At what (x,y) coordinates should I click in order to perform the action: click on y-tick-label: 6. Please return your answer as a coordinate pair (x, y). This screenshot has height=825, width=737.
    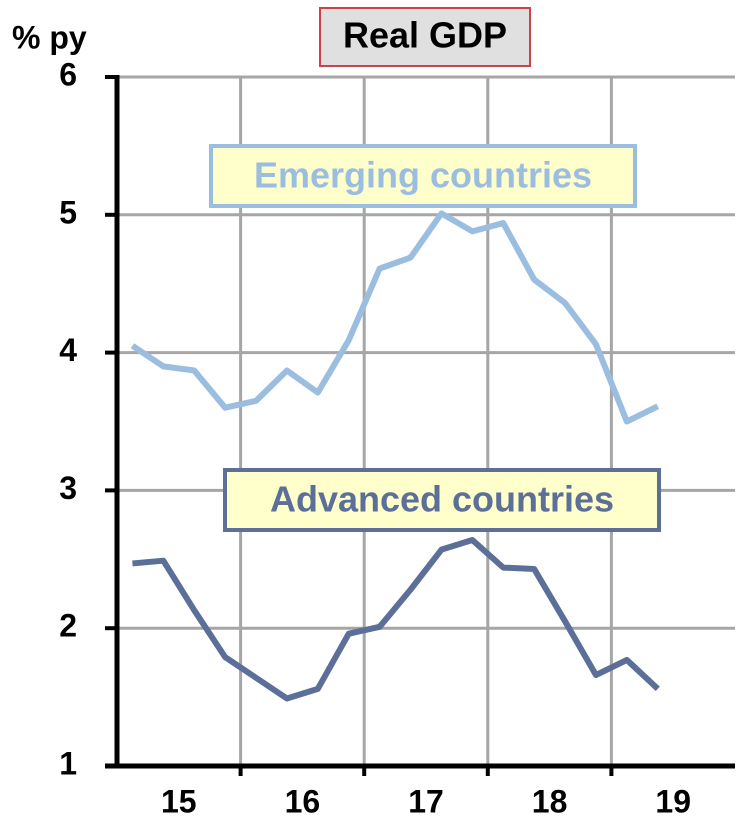
    Looking at the image, I should click on (68, 74).